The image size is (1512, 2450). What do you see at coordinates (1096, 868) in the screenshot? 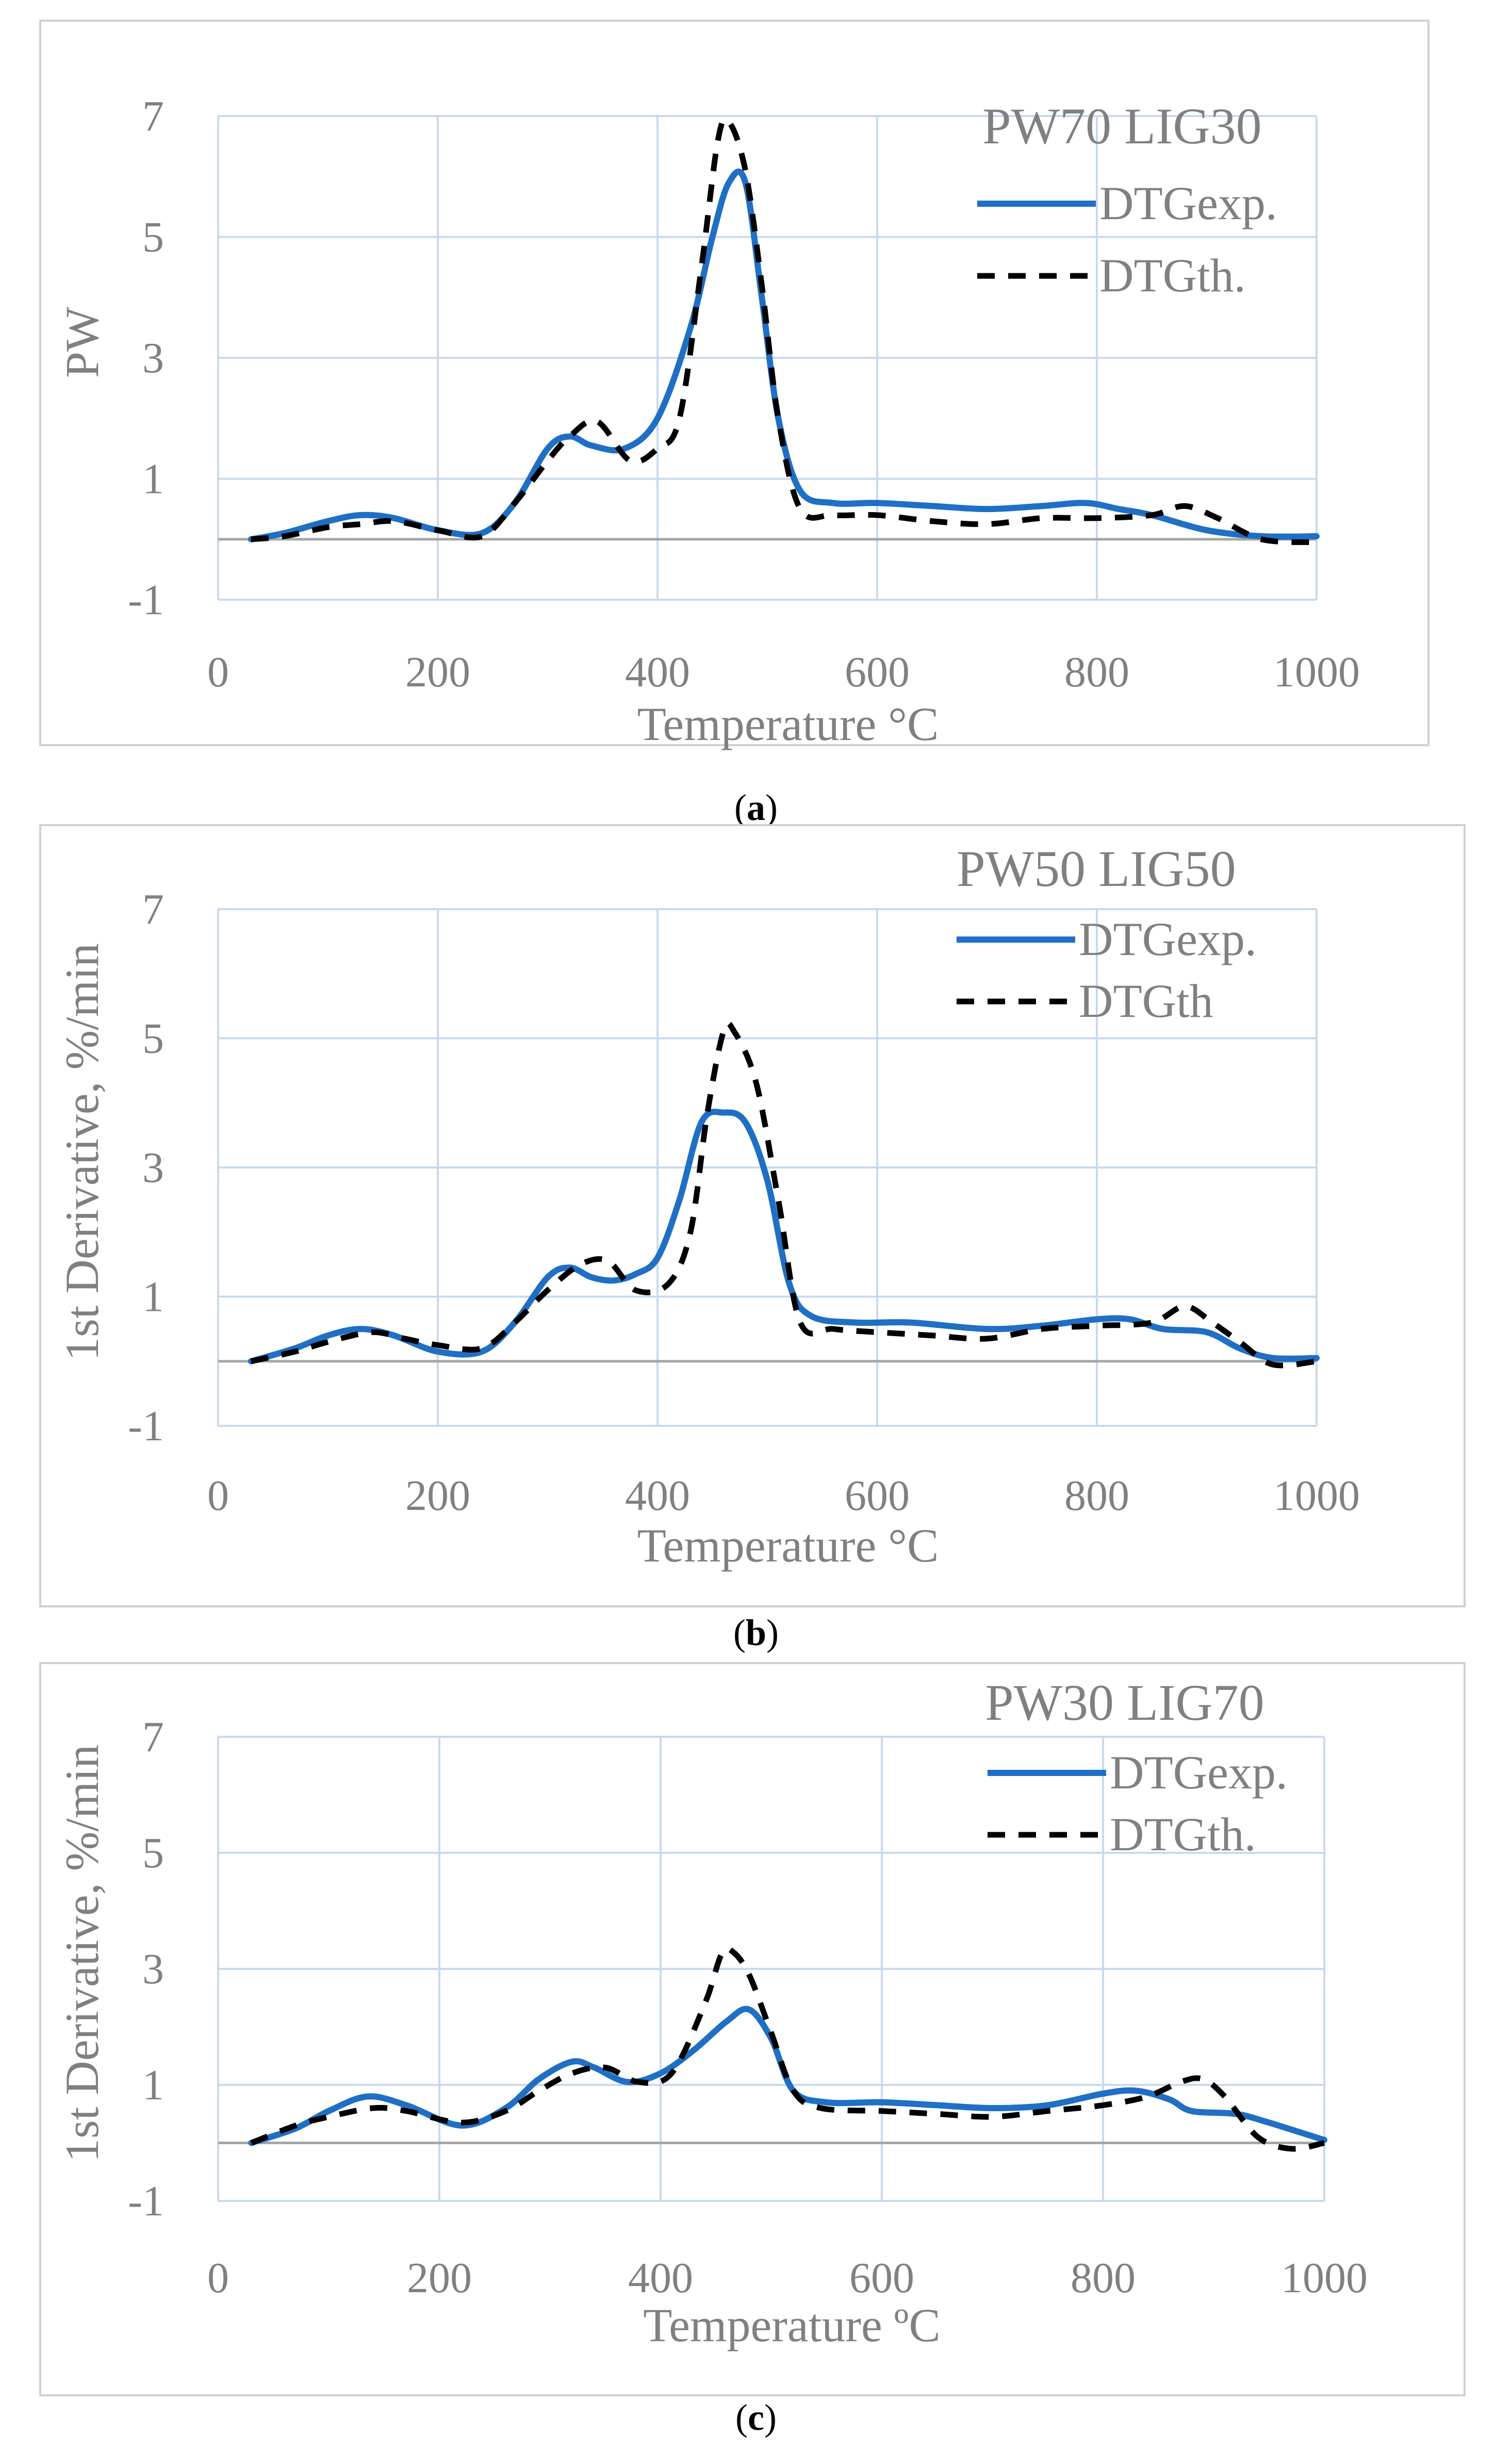
I see `chart-title: PW50 LIG50` at bounding box center [1096, 868].